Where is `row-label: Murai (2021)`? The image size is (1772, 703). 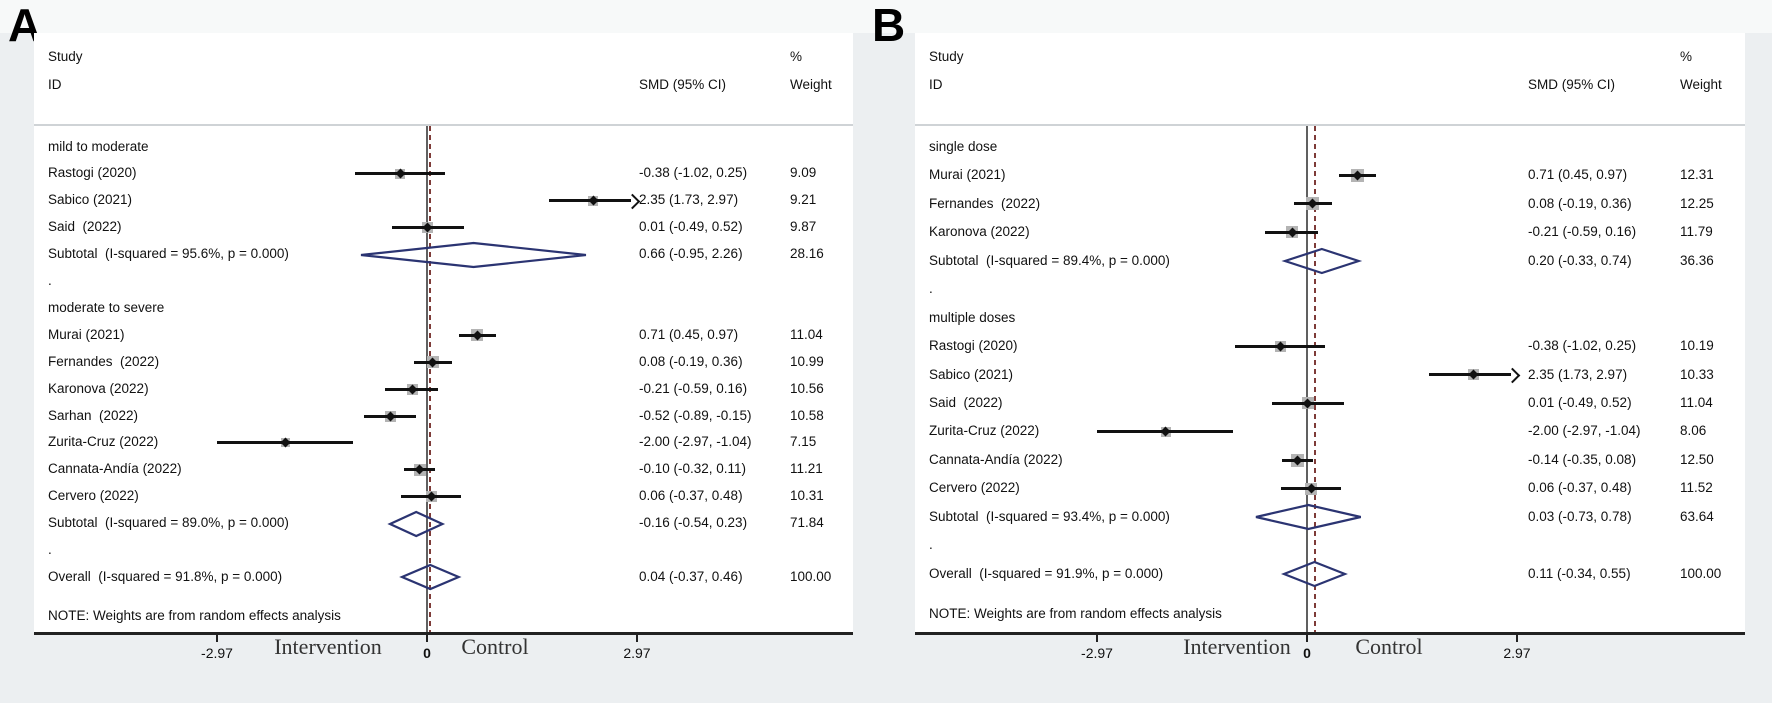 row-label: Murai (2021) is located at coordinates (967, 175).